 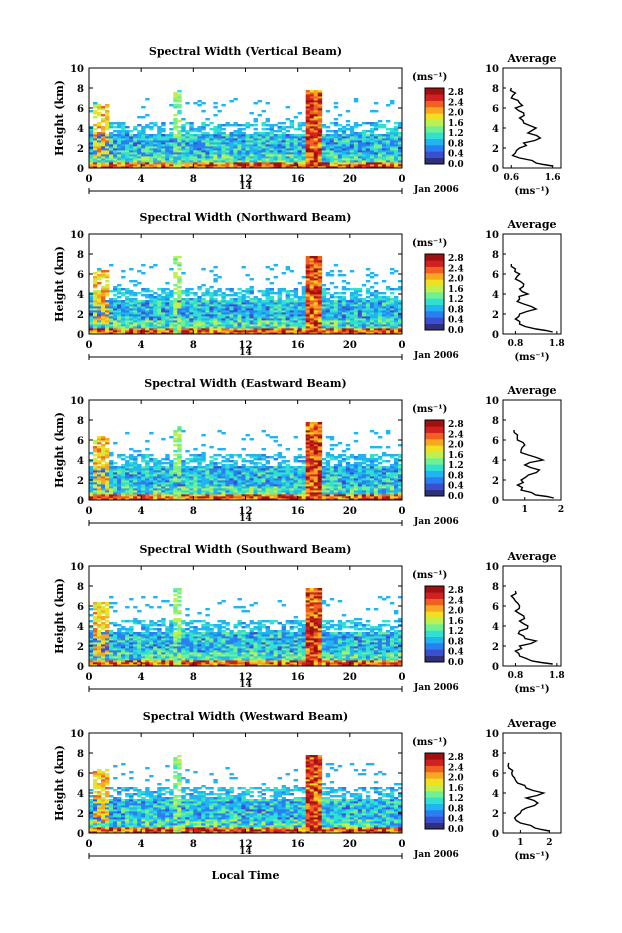 What do you see at coordinates (429, 243) in the screenshot?
I see `colorbar-unit: (ms⁻¹)` at bounding box center [429, 243].